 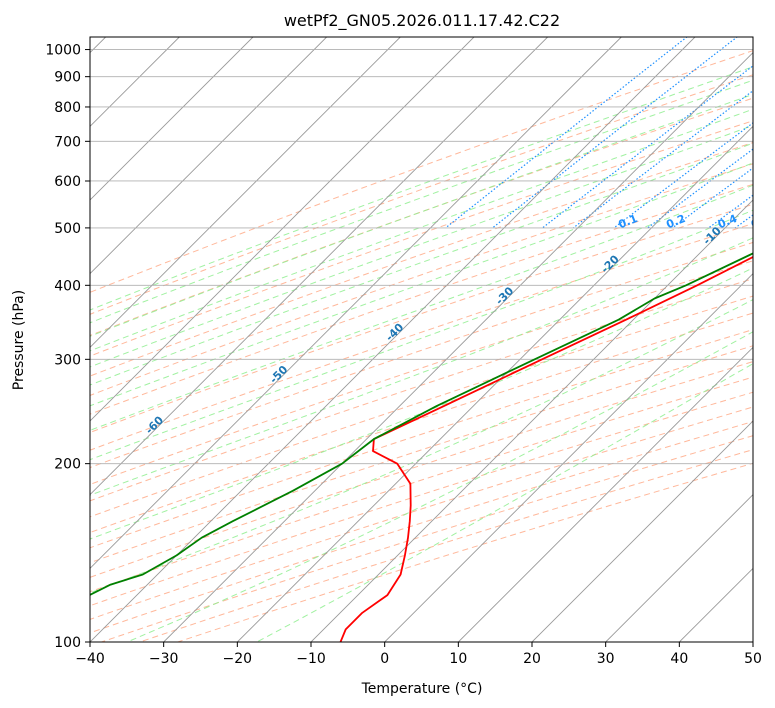 I want to click on y-tick-label: 100, so click(x=67, y=643).